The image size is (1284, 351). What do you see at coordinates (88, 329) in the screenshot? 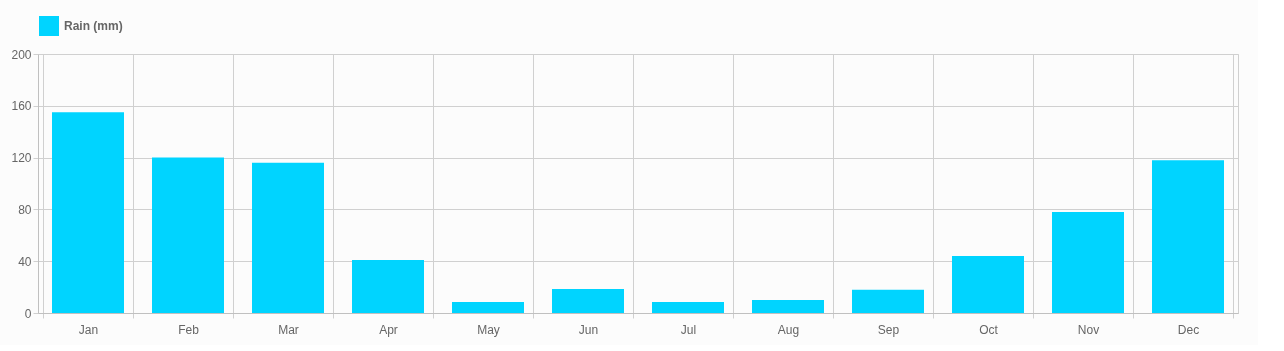
I see `x-tick-label: Jan` at bounding box center [88, 329].